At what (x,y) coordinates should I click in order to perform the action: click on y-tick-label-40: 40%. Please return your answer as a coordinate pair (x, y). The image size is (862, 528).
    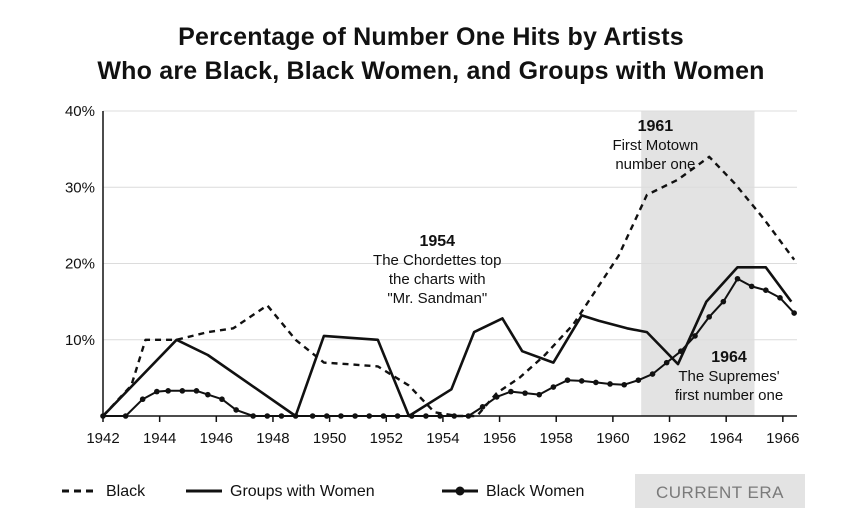
    Looking at the image, I should click on (80, 111).